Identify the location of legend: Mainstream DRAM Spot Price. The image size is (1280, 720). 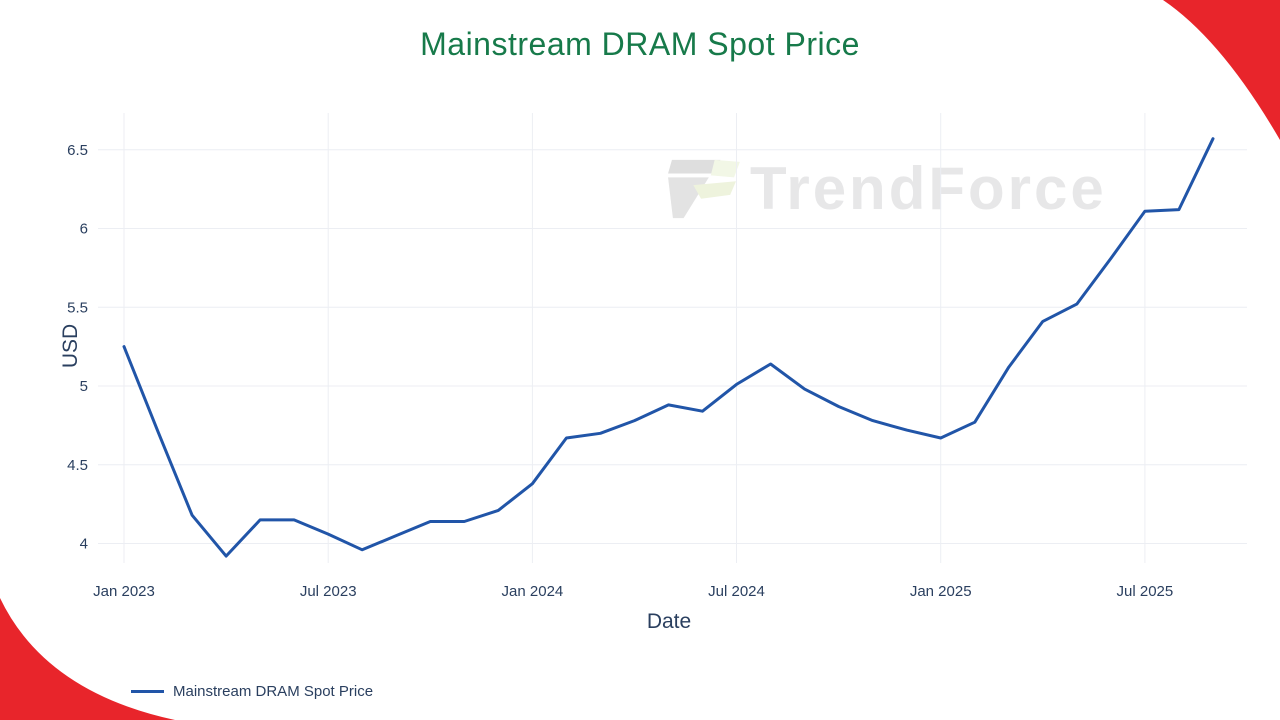
(252, 691).